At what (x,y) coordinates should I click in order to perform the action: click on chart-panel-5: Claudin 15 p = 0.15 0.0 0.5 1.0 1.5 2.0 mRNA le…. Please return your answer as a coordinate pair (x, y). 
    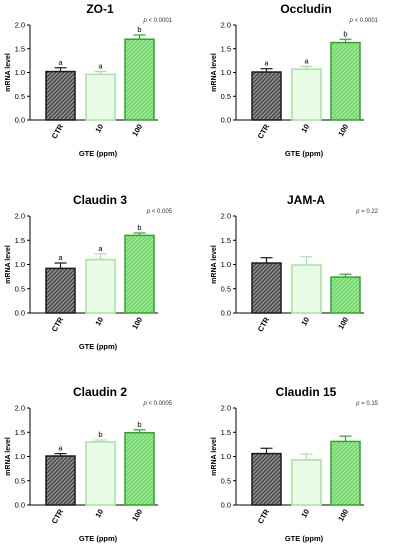
    Looking at the image, I should click on (295, 464).